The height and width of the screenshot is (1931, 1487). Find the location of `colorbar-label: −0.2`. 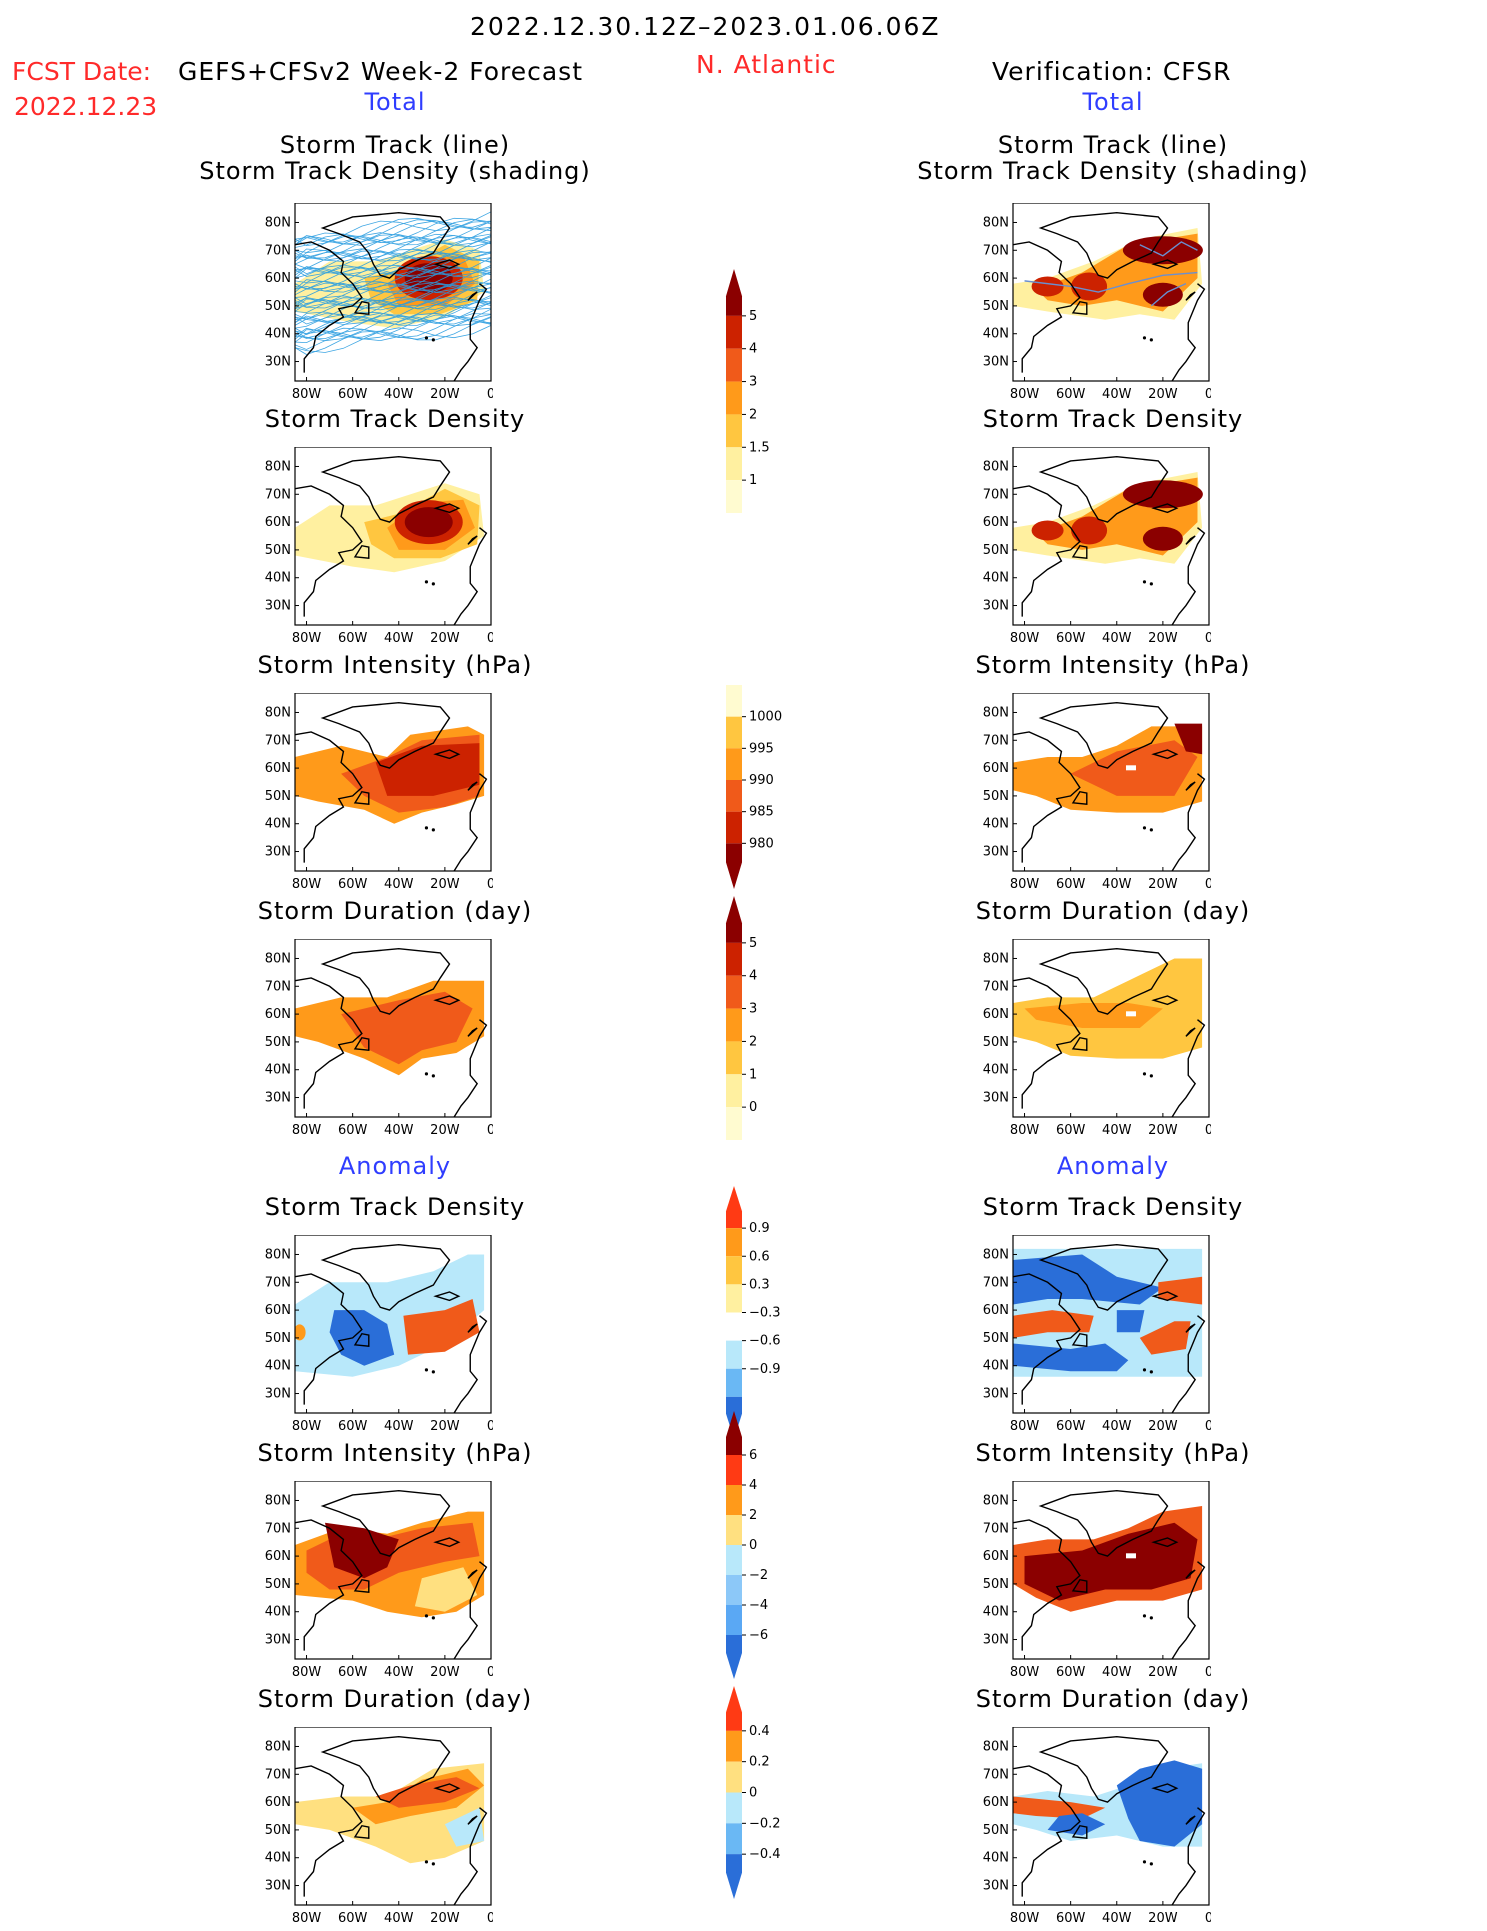

colorbar-label: −0.2 is located at coordinates (765, 1823).